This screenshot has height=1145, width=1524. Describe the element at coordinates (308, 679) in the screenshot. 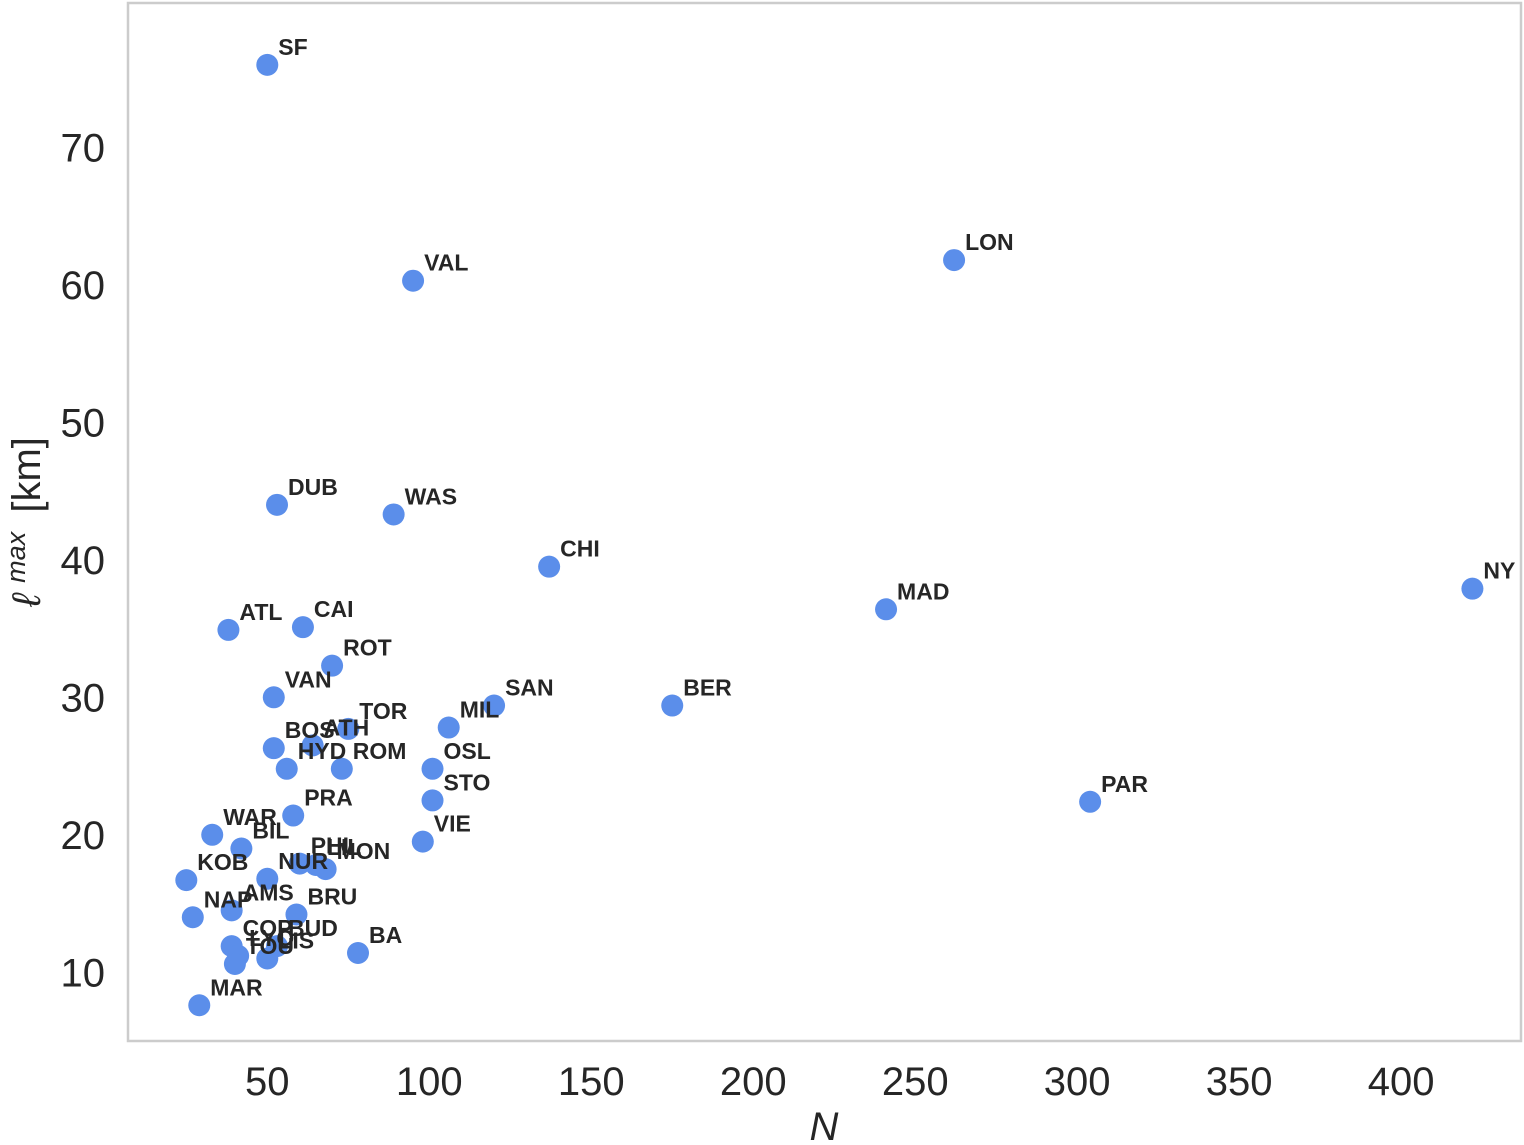

I see `point-label: VAN` at that location.